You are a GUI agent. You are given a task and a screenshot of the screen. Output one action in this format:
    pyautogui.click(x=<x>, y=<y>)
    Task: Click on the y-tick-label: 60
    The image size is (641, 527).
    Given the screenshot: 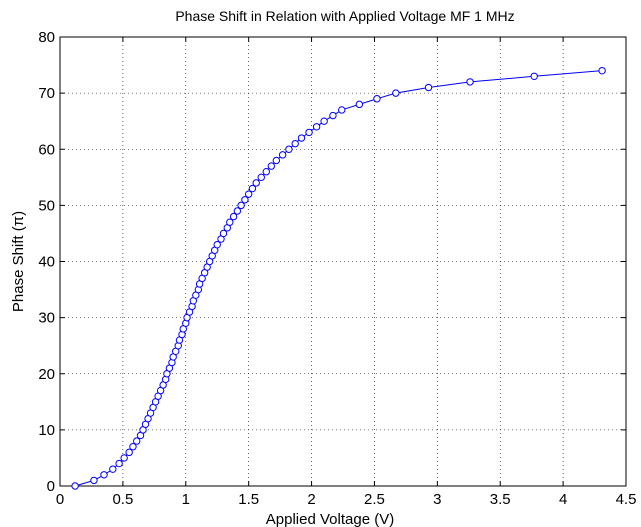 What is the action you would take?
    pyautogui.click(x=46, y=149)
    